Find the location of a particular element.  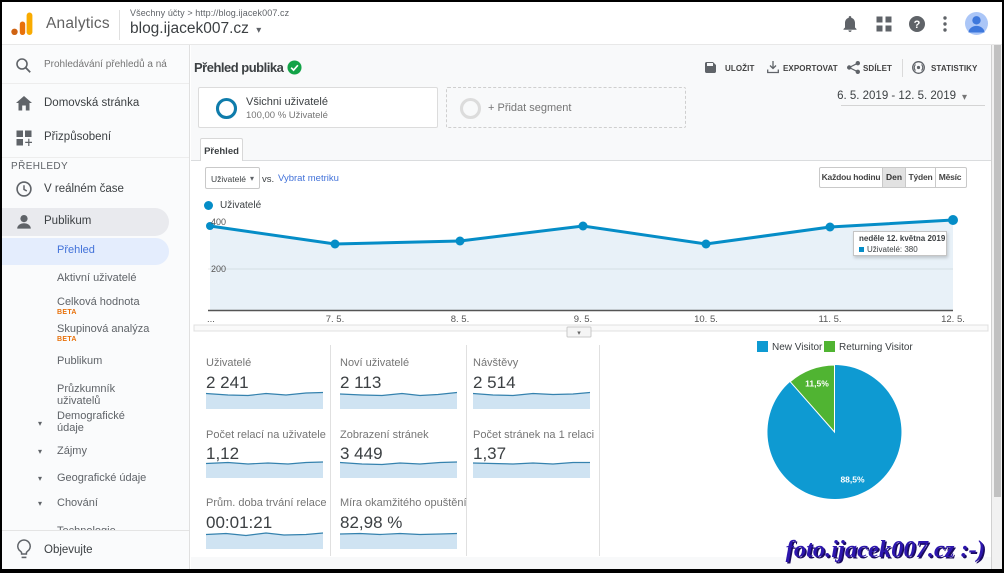

svg-text: 88,5% is located at coordinates (852, 480).